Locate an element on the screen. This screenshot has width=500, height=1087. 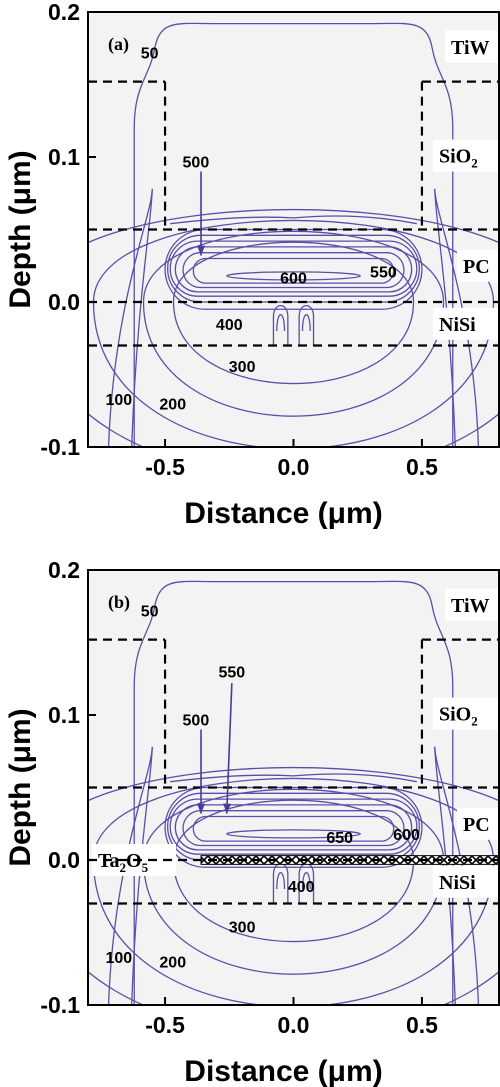
layer-label-ta2o5: Ta2O5 is located at coordinates (123, 862).